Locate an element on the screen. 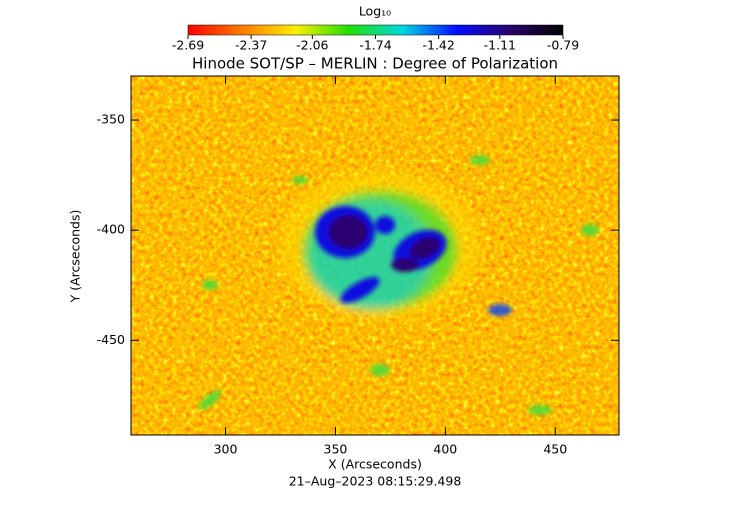 The height and width of the screenshot is (512, 750). y-tick-label: -450 is located at coordinates (111, 339).